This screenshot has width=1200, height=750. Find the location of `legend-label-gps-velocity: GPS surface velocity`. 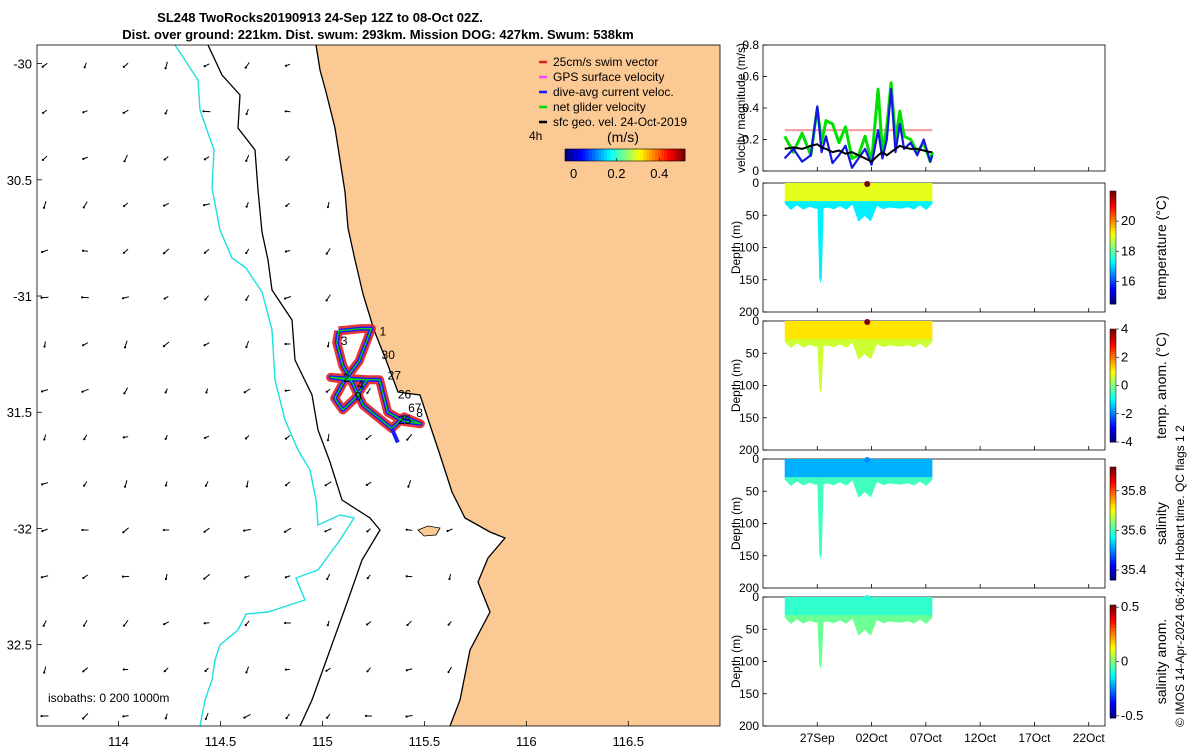

legend-label-gps-velocity: GPS surface velocity is located at coordinates (608, 77).